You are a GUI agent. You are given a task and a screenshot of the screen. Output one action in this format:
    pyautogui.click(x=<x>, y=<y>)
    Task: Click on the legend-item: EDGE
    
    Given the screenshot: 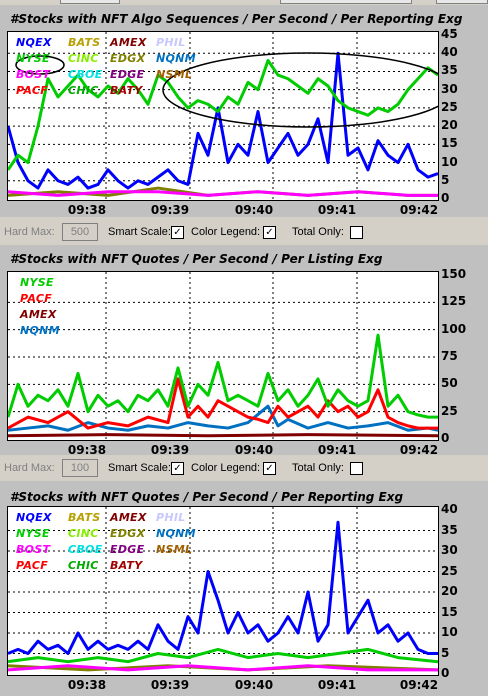 What is the action you would take?
    pyautogui.click(x=127, y=549)
    